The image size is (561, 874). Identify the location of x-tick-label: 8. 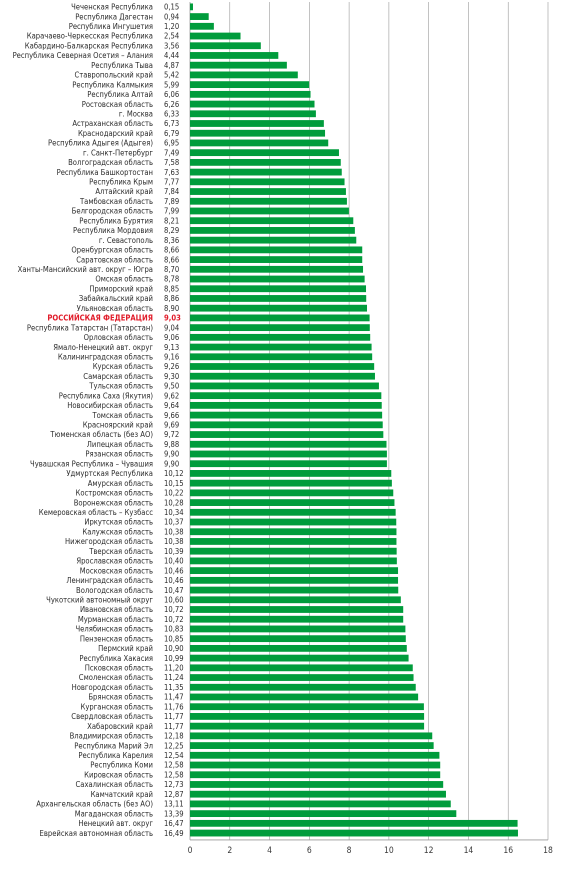
(349, 851).